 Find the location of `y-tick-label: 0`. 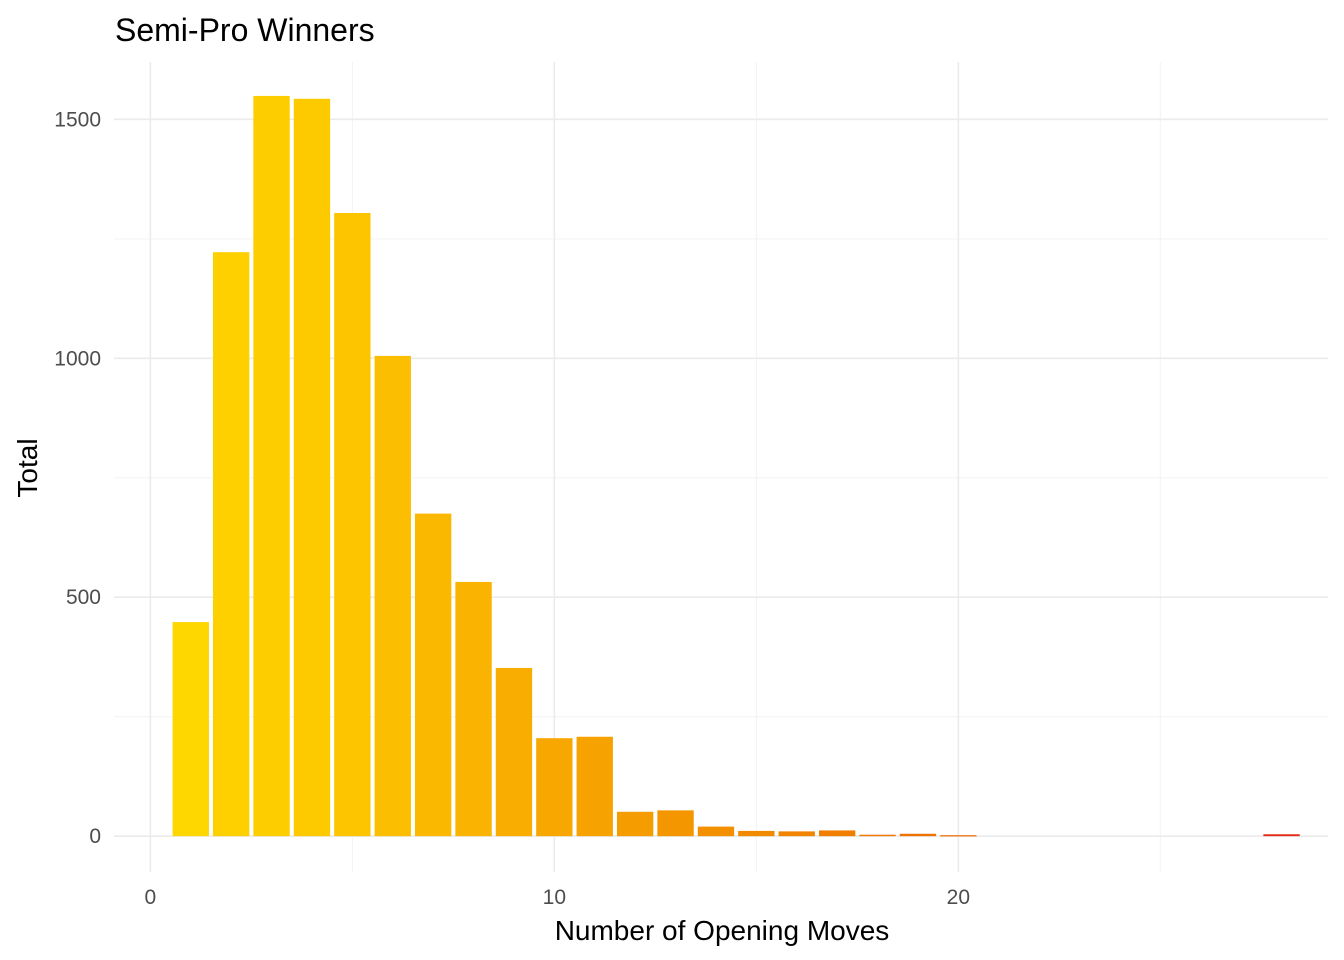

y-tick-label: 0 is located at coordinates (95, 836).